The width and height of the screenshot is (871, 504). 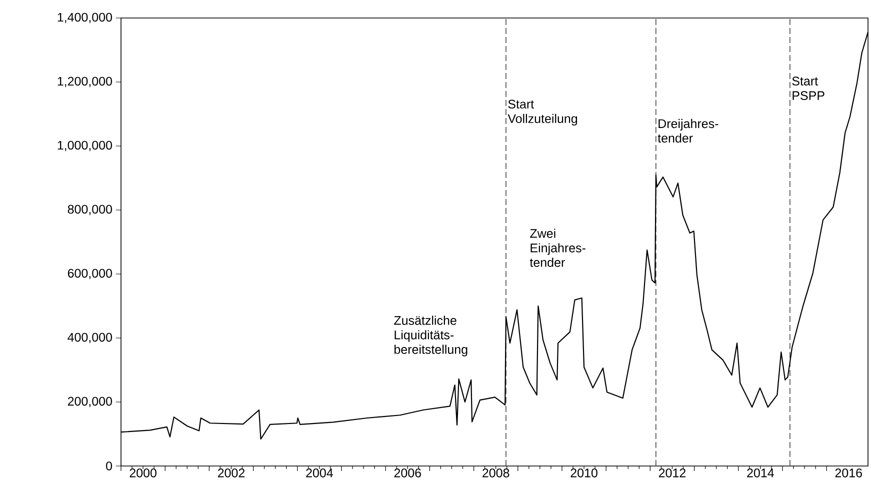 What do you see at coordinates (231, 473) in the screenshot?
I see `x-tick-label: 2002` at bounding box center [231, 473].